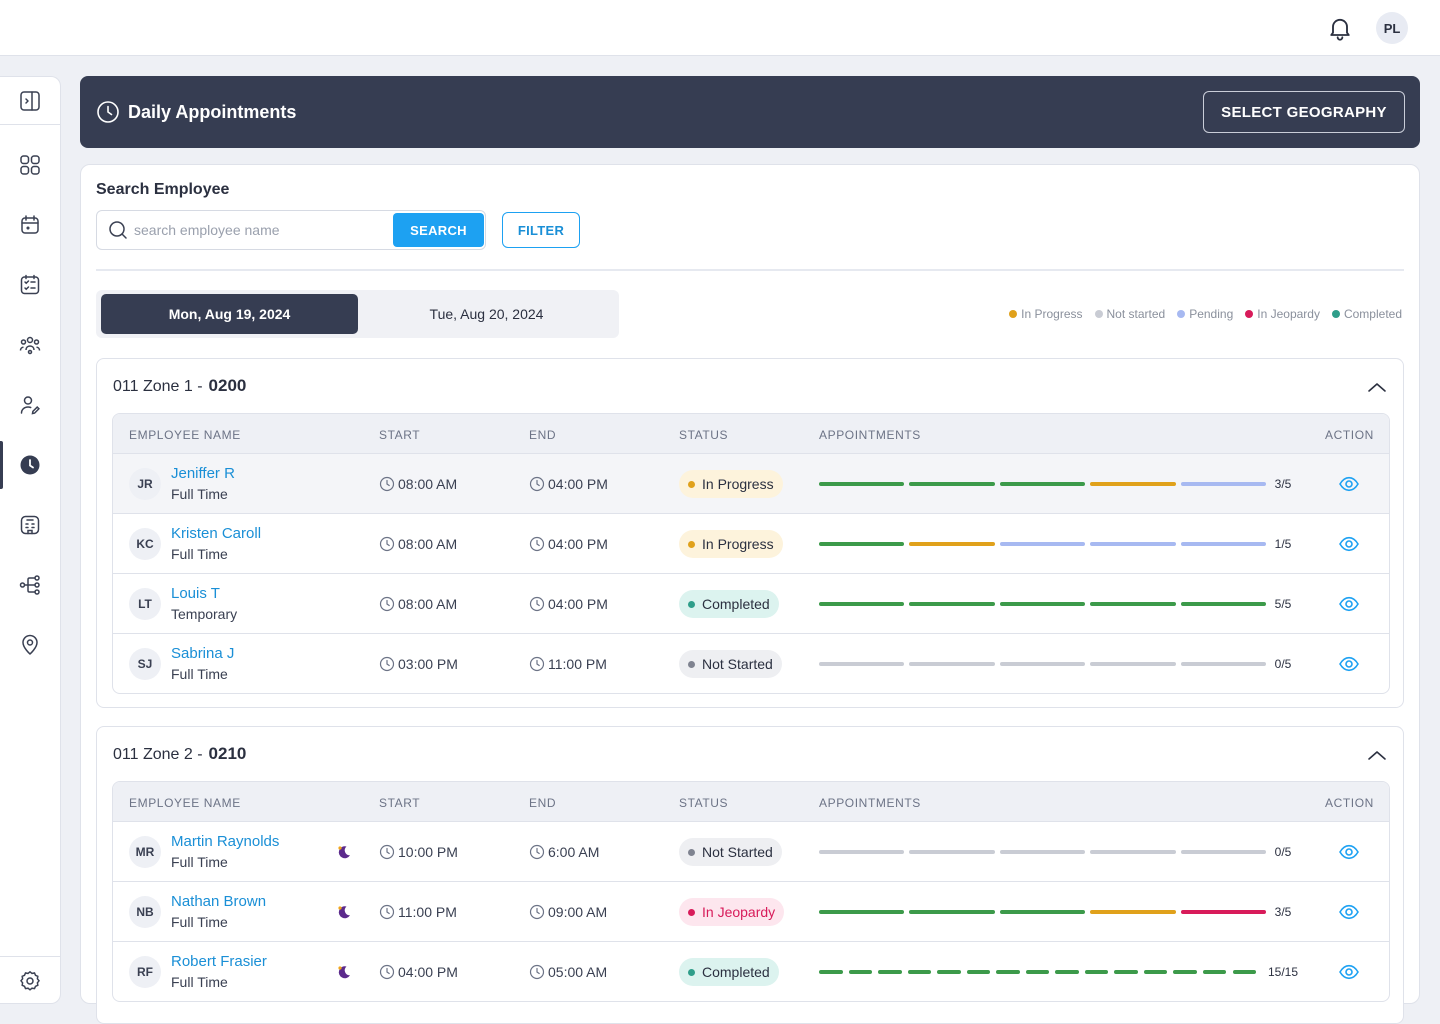  What do you see at coordinates (30, 645) in the screenshot?
I see `location-pin-icon` at bounding box center [30, 645].